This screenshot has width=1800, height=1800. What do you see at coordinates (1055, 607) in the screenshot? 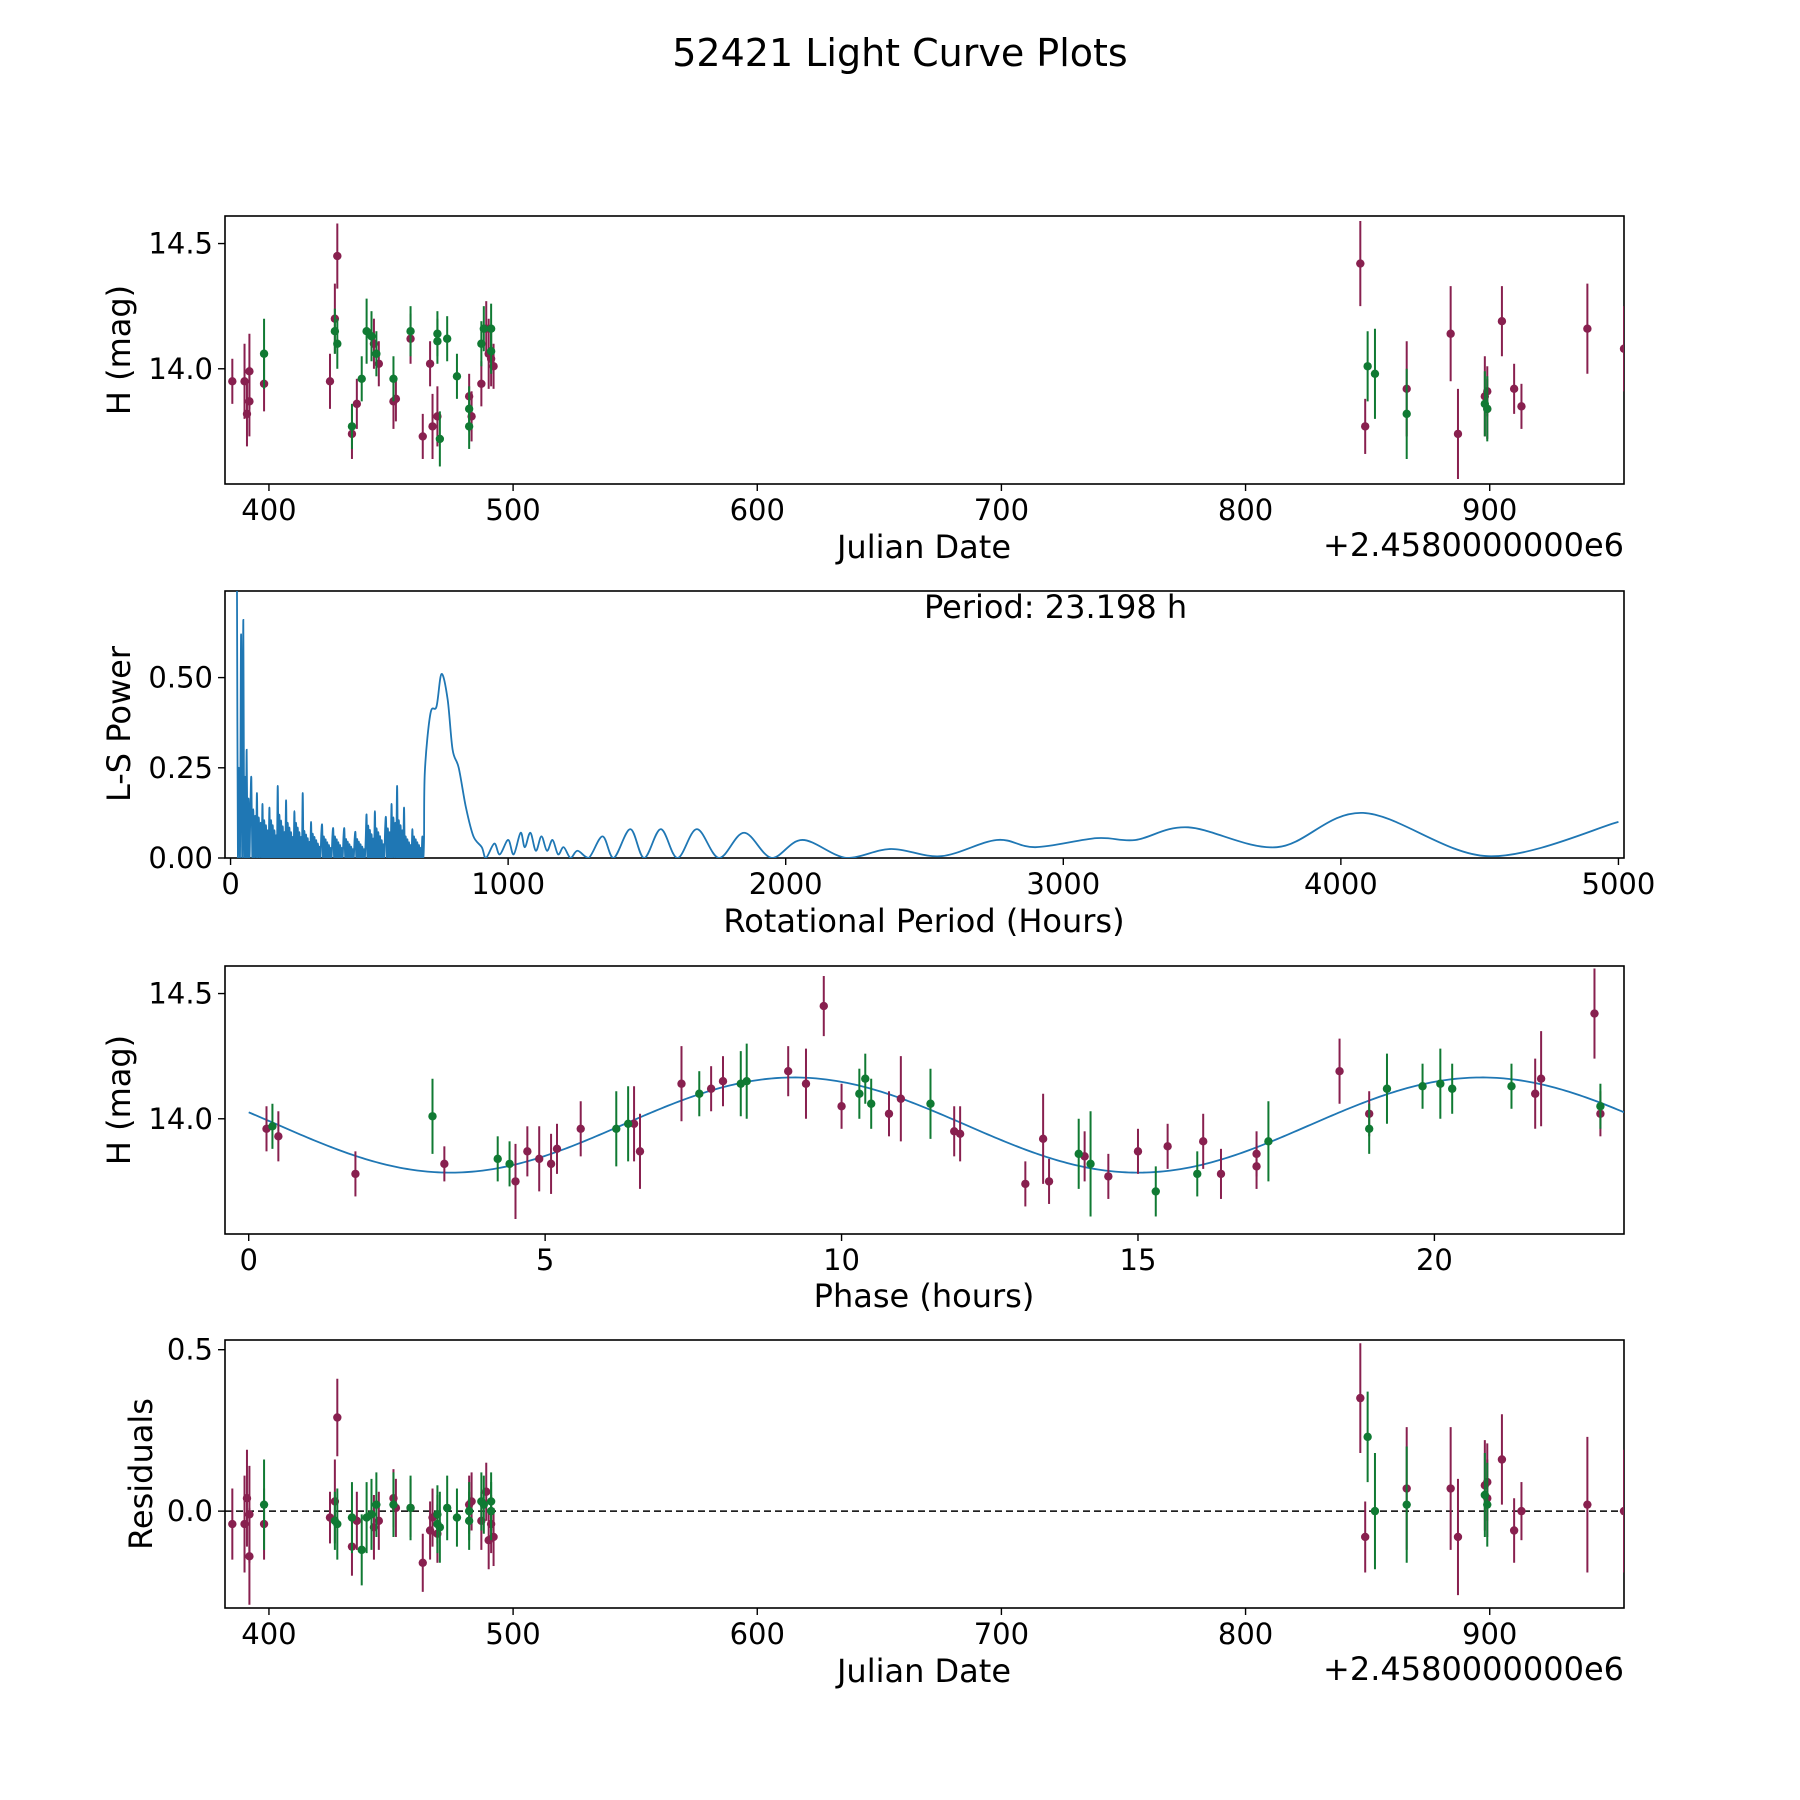
I see `period-annotation: Period: 23.198 h` at bounding box center [1055, 607].